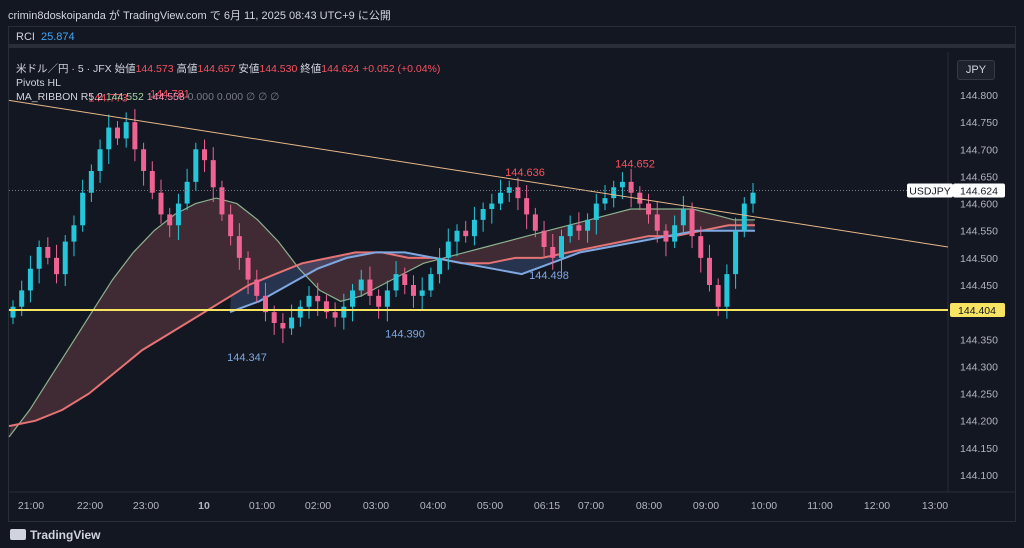  What do you see at coordinates (318, 506) in the screenshot?
I see `x-tick-label: 02:00` at bounding box center [318, 506].